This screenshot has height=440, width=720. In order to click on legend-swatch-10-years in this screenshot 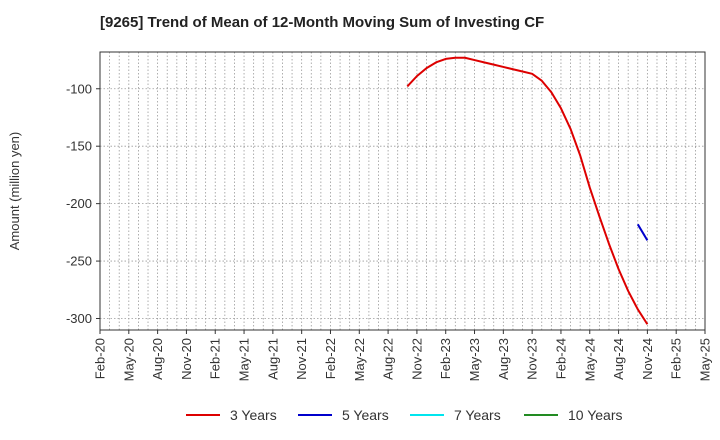, I will do `click(541, 415)`.